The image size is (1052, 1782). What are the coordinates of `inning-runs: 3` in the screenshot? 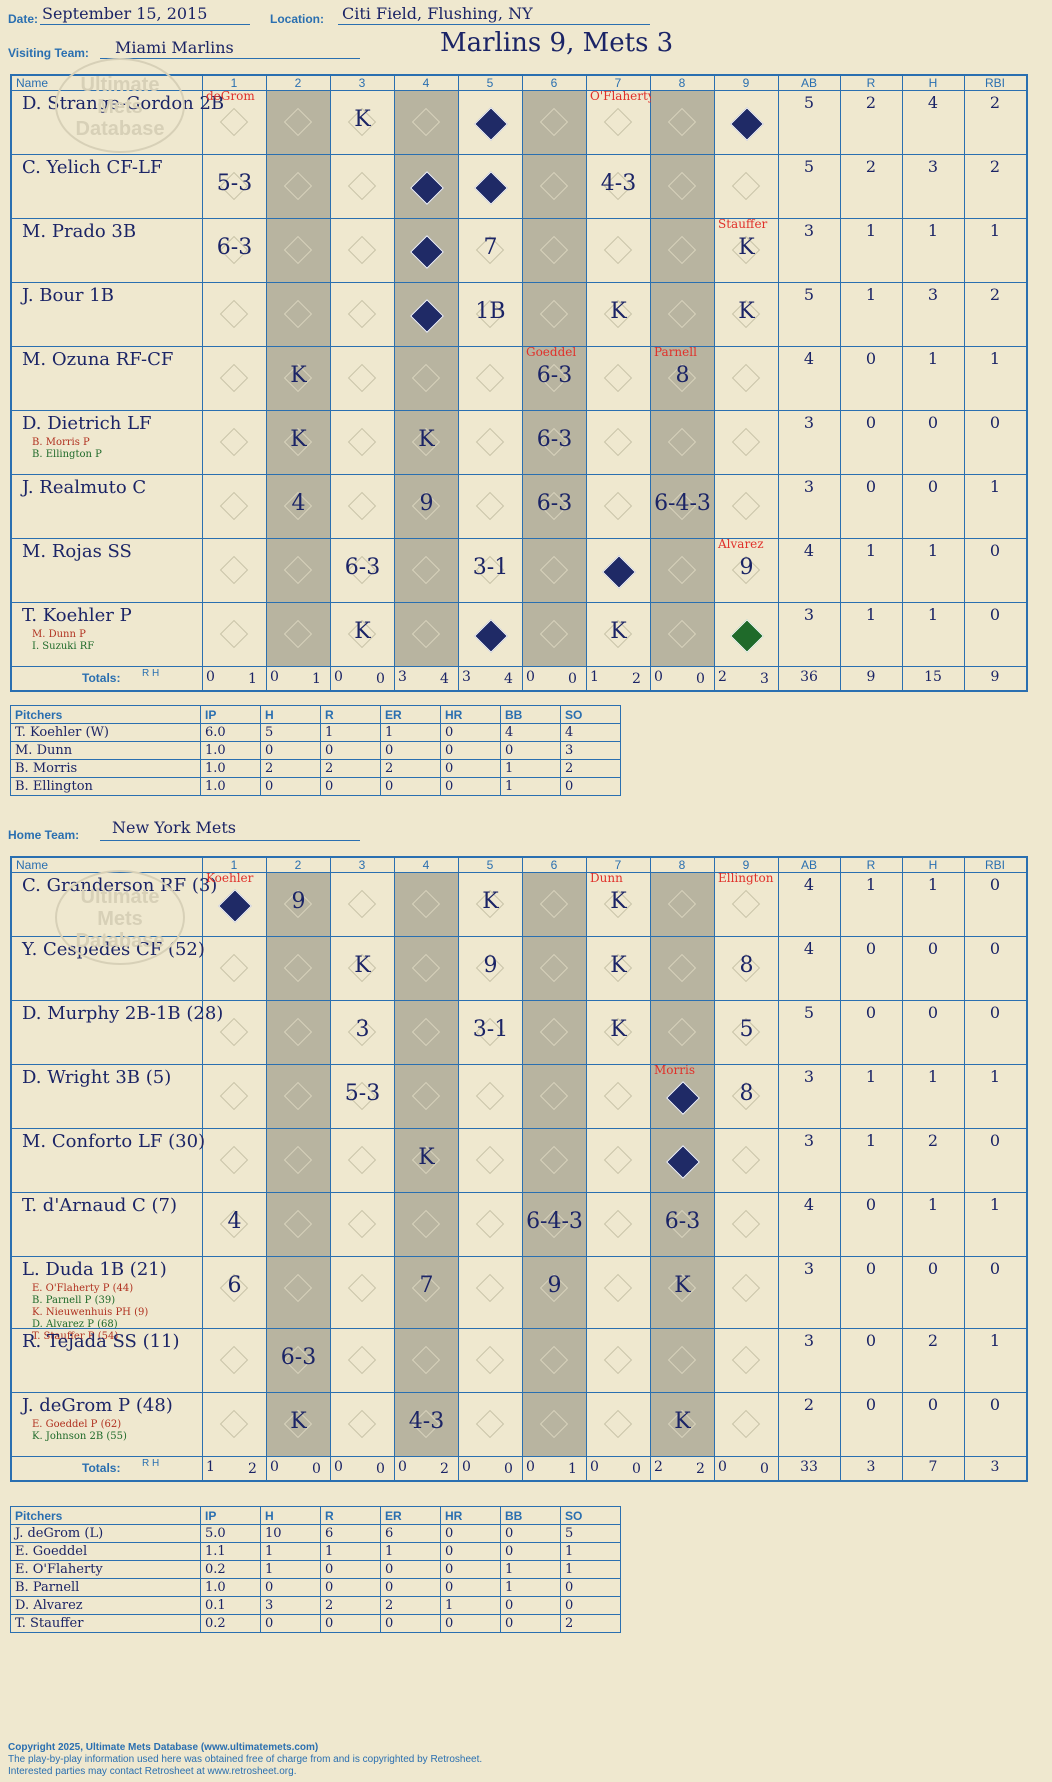 It's located at (466, 677).